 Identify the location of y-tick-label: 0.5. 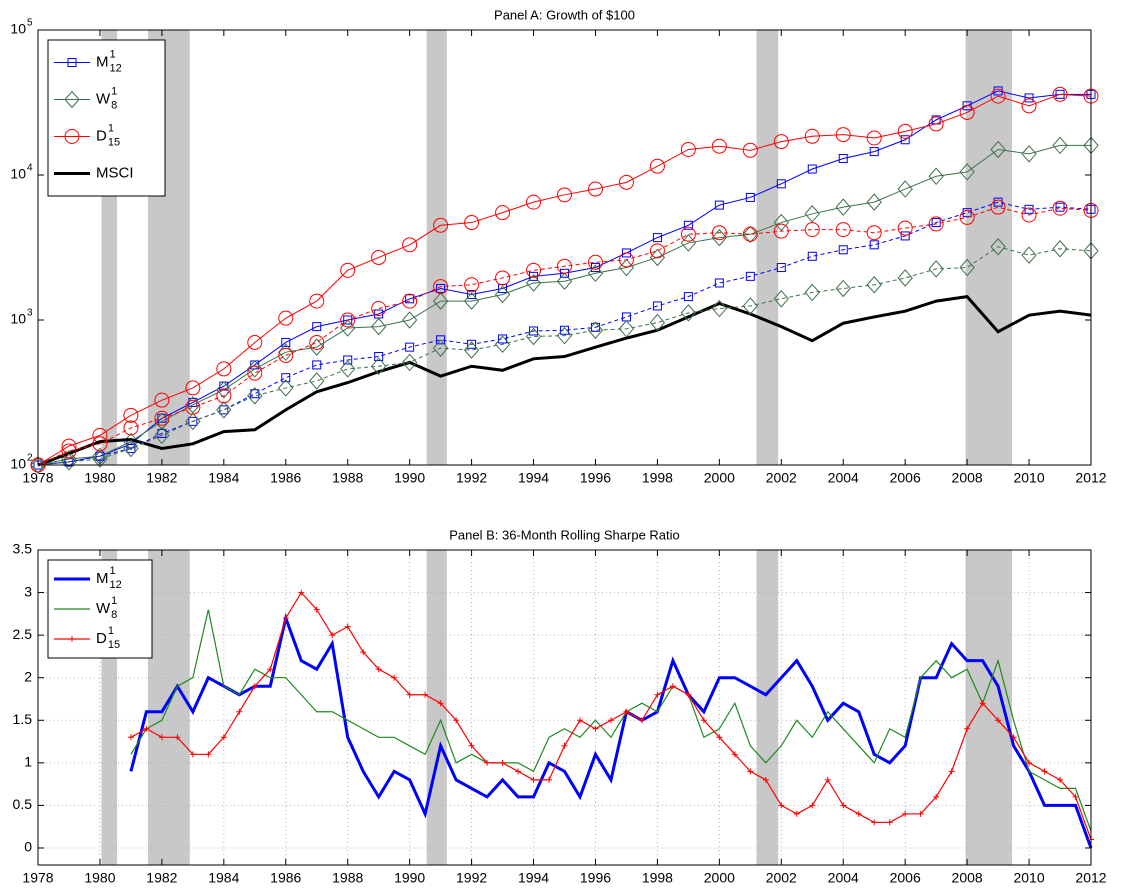
(23, 804).